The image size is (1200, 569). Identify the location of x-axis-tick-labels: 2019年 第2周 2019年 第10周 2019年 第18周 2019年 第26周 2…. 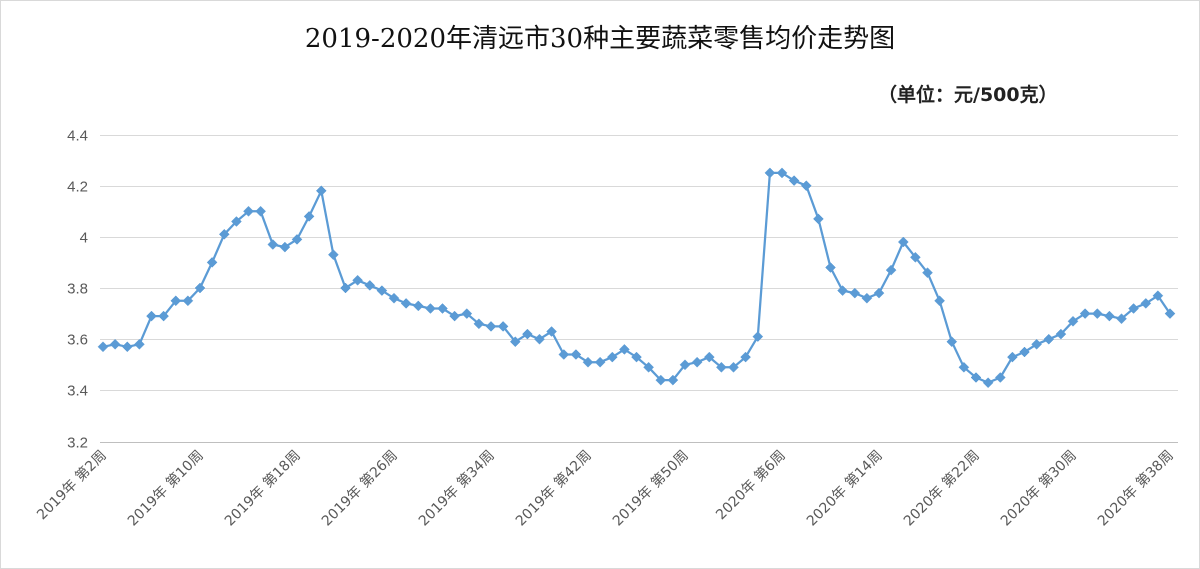
(604, 488).